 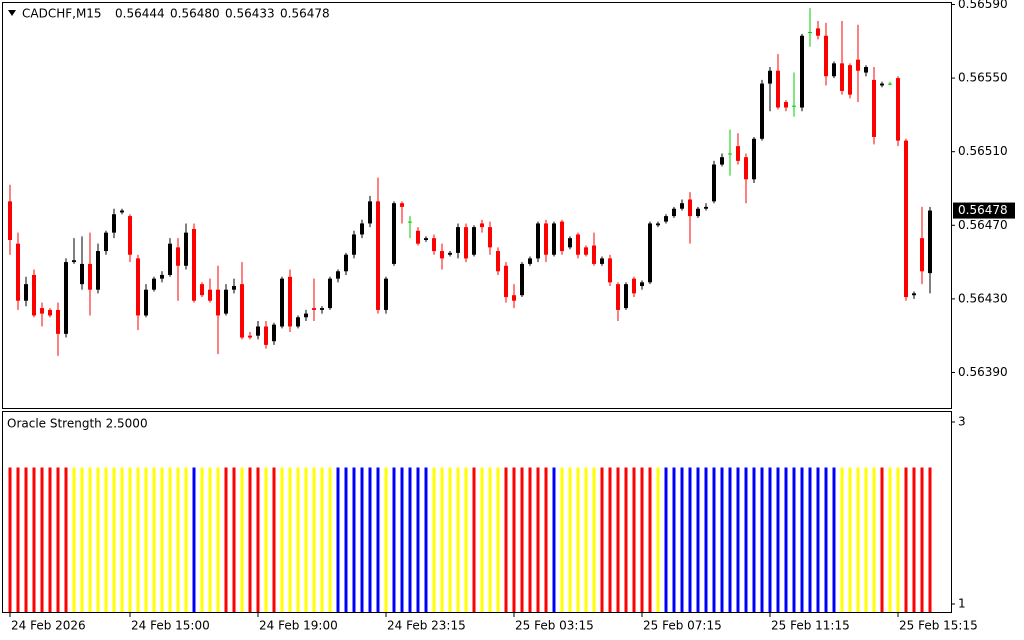 What do you see at coordinates (983, 372) in the screenshot?
I see `y-tick-label: 0.56390` at bounding box center [983, 372].